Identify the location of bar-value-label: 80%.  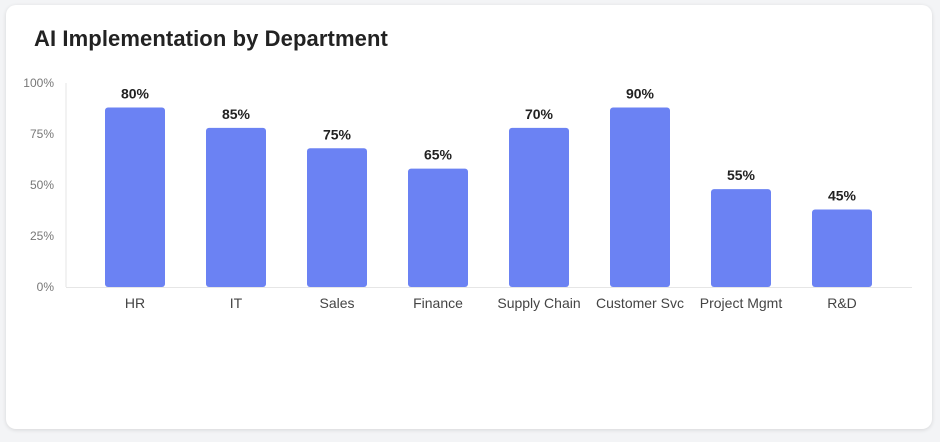
(135, 93).